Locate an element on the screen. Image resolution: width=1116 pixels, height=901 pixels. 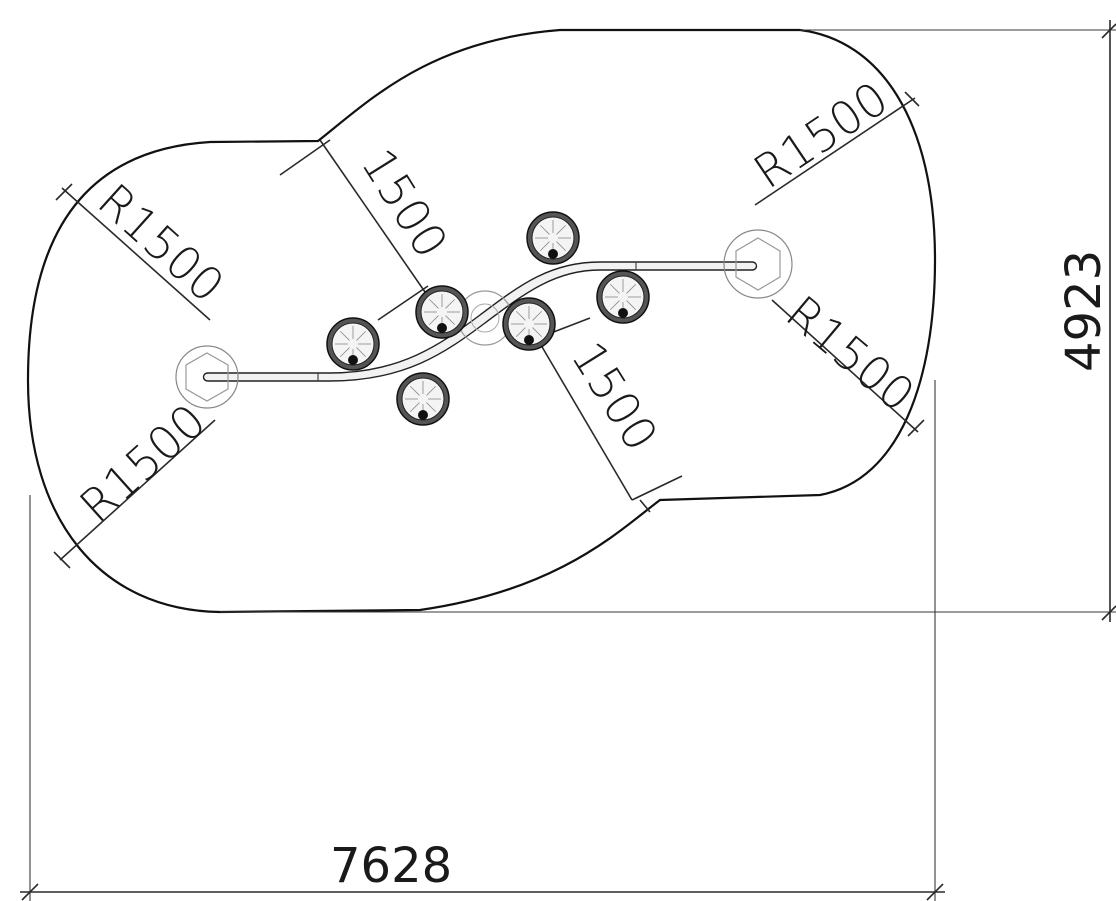
radius-dimension-right: R1500 is located at coordinates (848, 361).